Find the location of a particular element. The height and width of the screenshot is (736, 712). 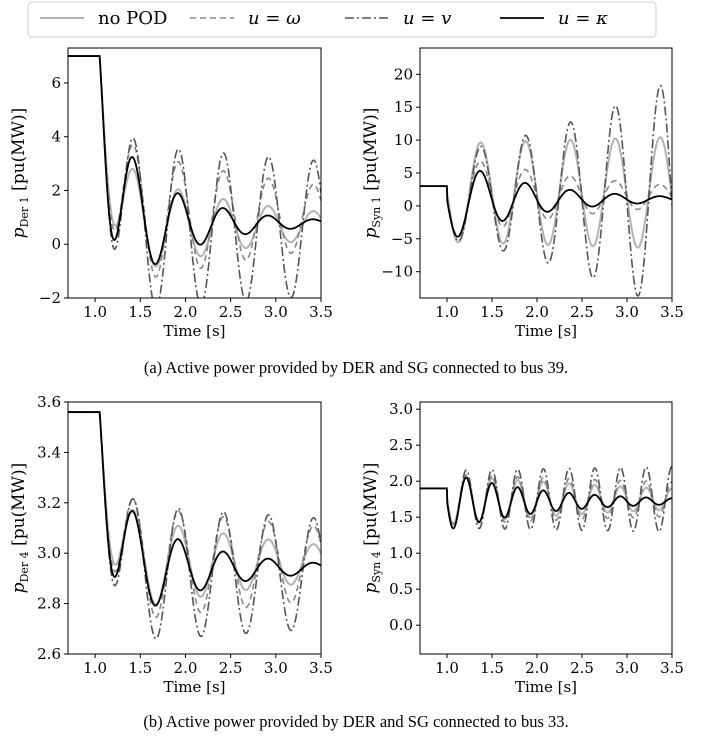

y-tick-label: 20 is located at coordinates (403, 74).